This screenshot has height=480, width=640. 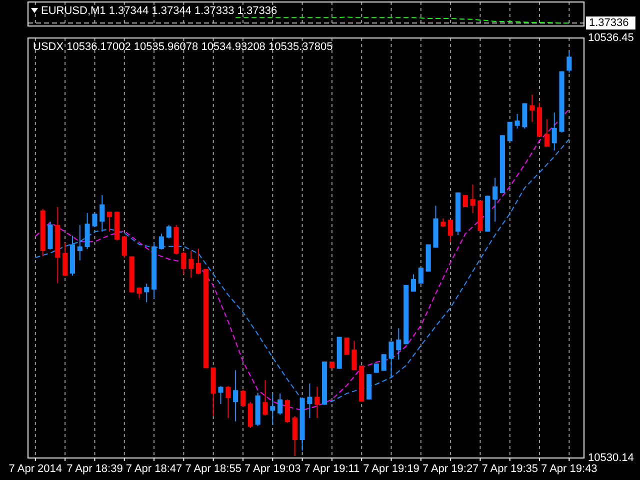 I want to click on y-tick-label: 10530.14, so click(x=611, y=458).